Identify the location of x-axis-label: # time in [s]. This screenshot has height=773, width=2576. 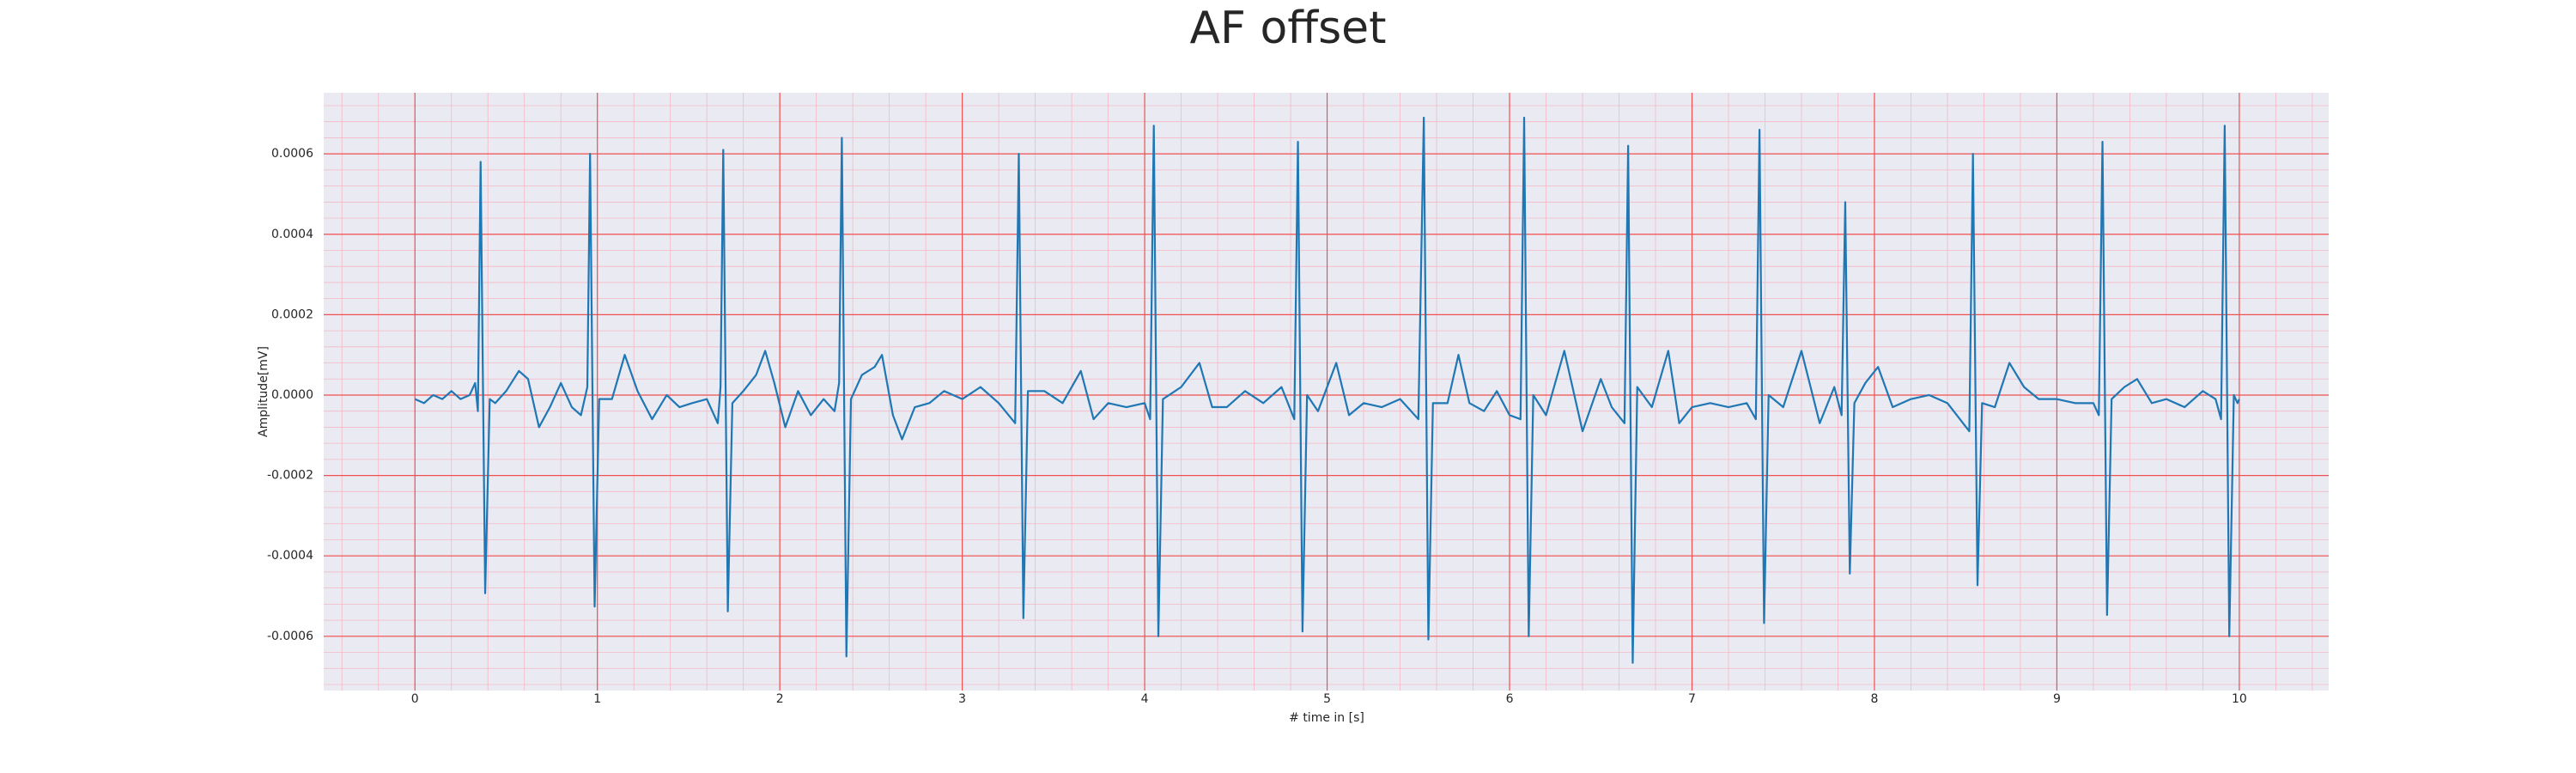
(1327, 718).